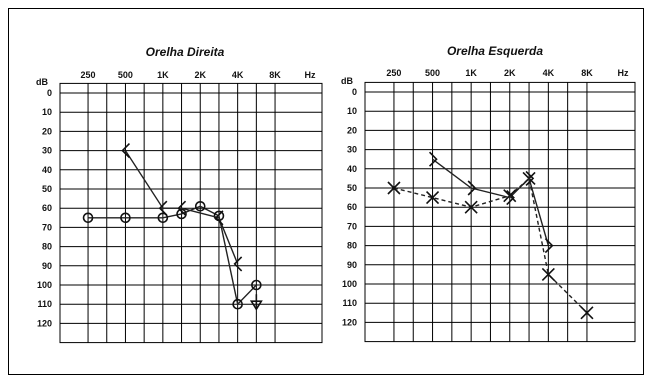 The image size is (652, 381). What do you see at coordinates (185, 52) in the screenshot?
I see `chart-title: Orelha Direita` at bounding box center [185, 52].